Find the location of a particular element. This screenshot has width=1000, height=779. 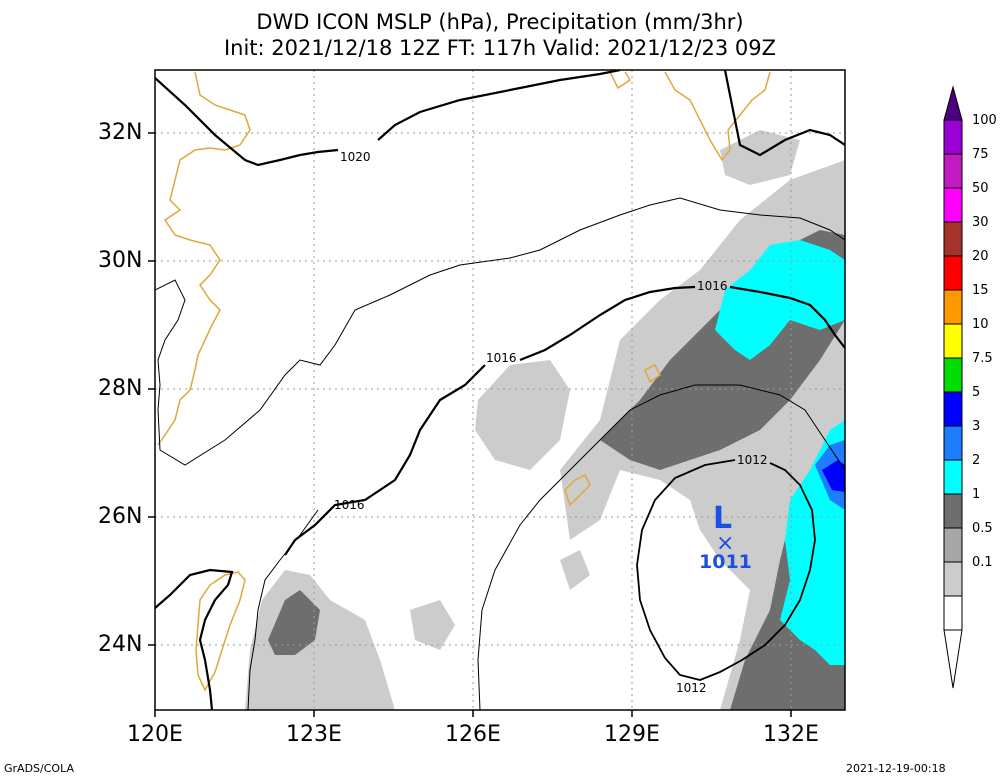

isobar-label-1016-east: 1016 is located at coordinates (712, 286).